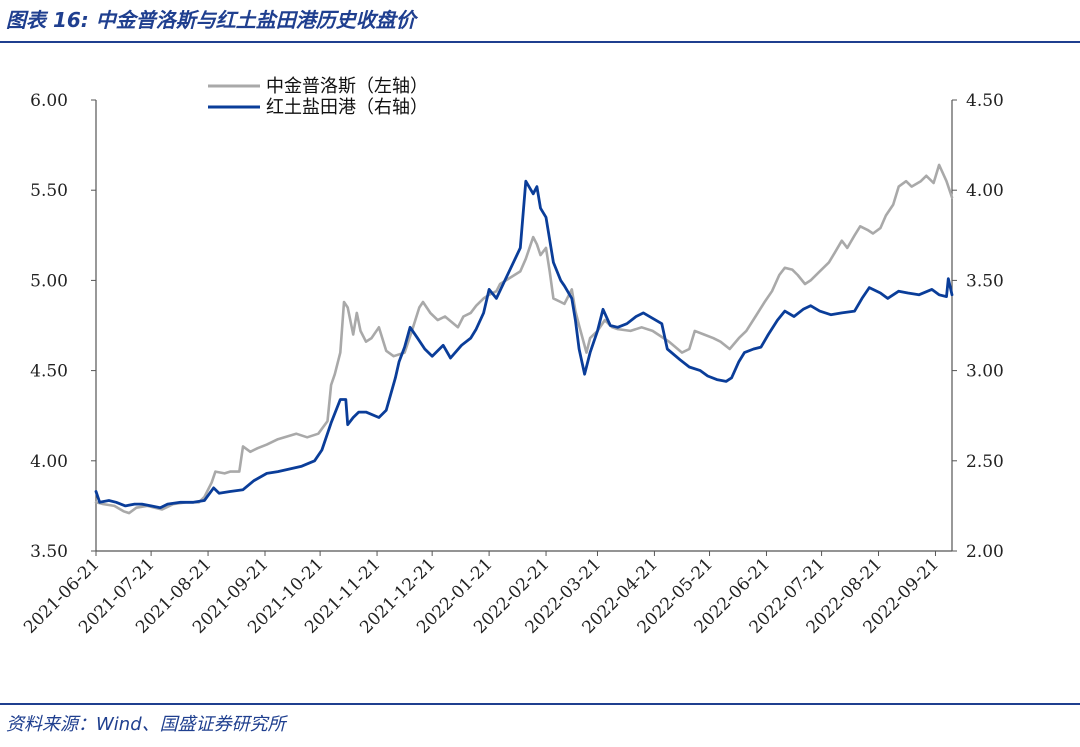 Image resolution: width=1080 pixels, height=747 pixels. I want to click on right-y-tick-label: 4.00, so click(985, 191).